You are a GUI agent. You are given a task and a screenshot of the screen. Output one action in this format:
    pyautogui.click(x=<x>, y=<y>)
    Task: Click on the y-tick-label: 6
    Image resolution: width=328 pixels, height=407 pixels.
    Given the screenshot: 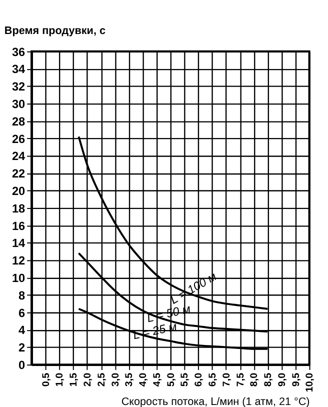 What is the action you would take?
    pyautogui.click(x=22, y=313)
    